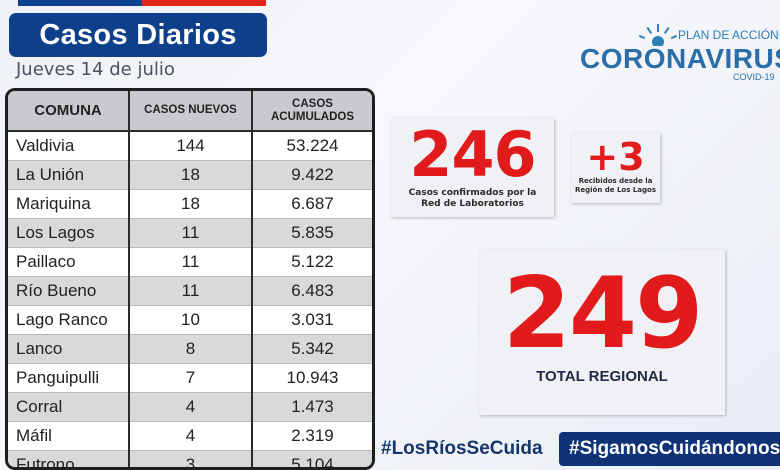 The height and width of the screenshot is (470, 780). Describe the element at coordinates (69, 349) in the screenshot. I see `cell-comuna: Lanco` at that location.